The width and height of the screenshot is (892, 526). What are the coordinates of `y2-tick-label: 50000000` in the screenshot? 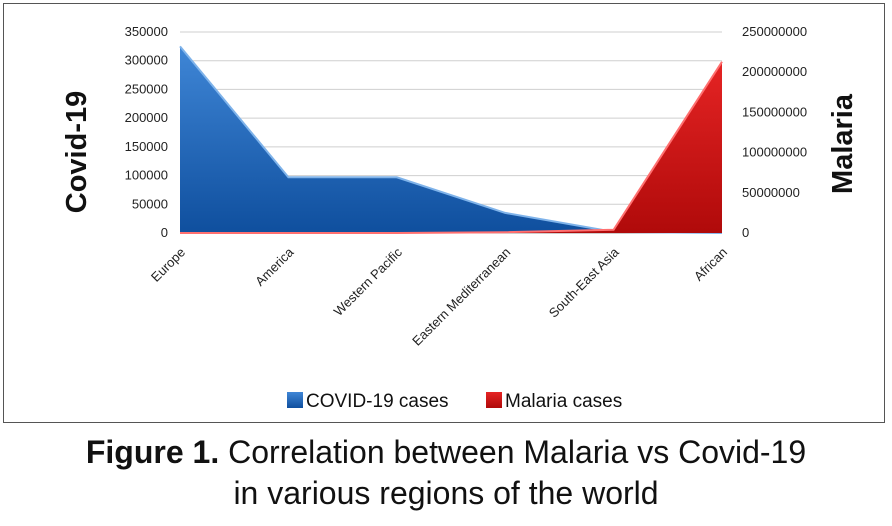 It's located at (771, 192).